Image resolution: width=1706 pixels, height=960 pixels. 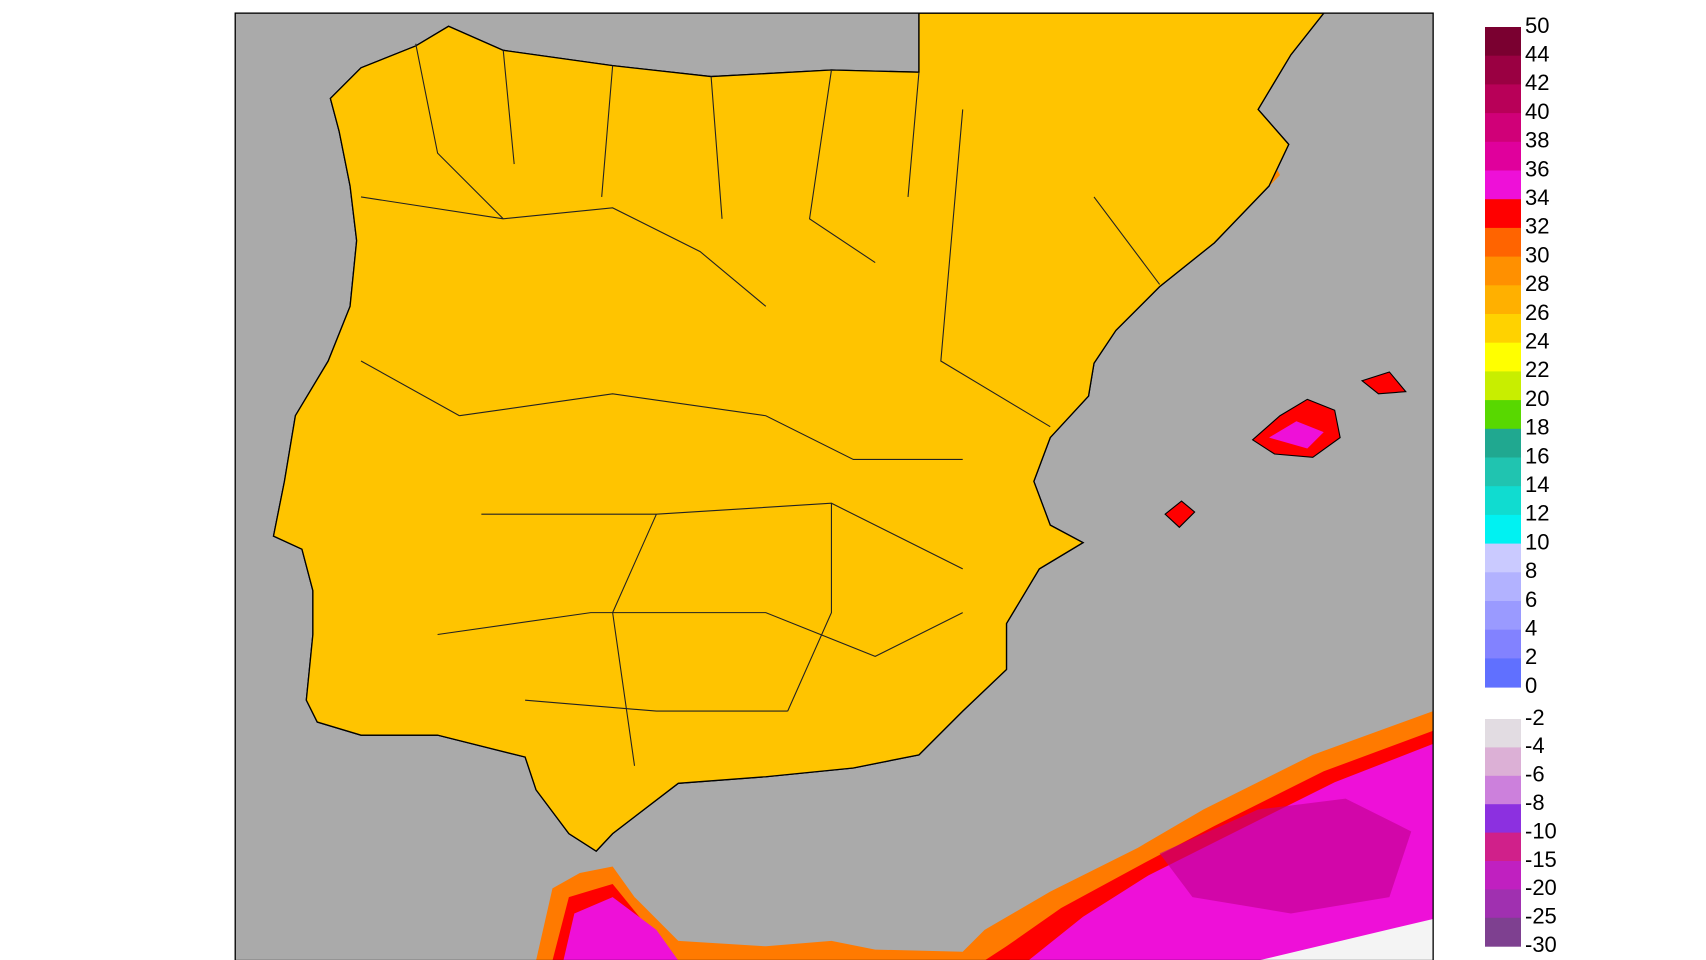 I want to click on legend-label: 8, so click(x=1531, y=570).